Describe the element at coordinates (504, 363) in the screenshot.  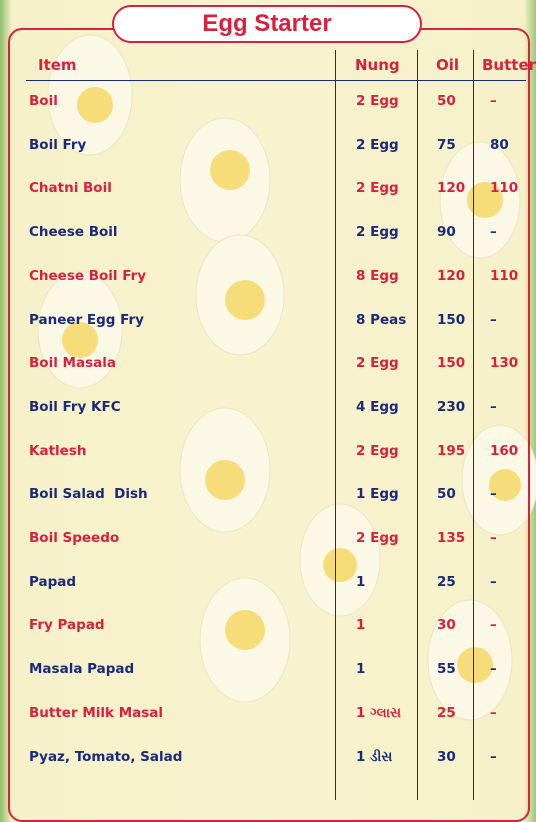
I see `butter-price: 130` at that location.